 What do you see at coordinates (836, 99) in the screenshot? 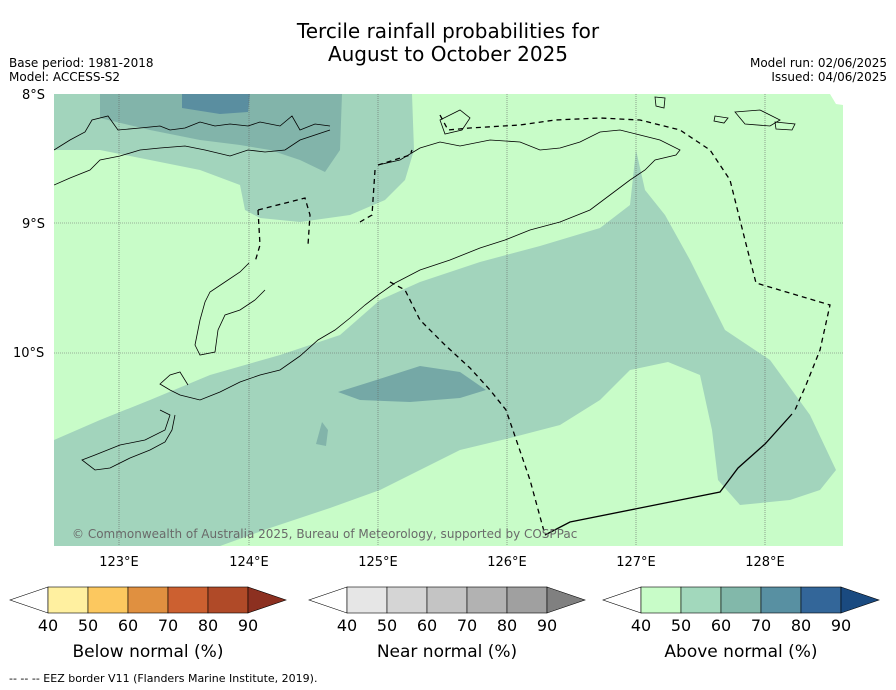
I see `no-data-corner` at bounding box center [836, 99].